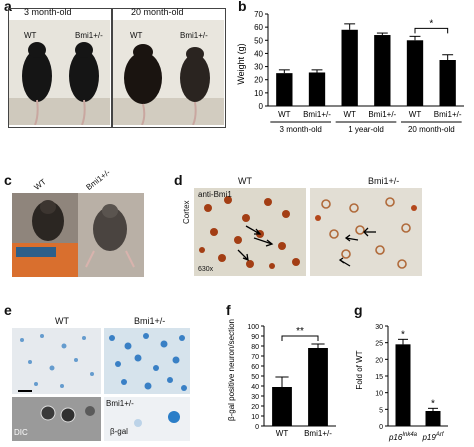  What do you see at coordinates (56, 419) in the screenshot?
I see `dic-image` at bounding box center [56, 419].